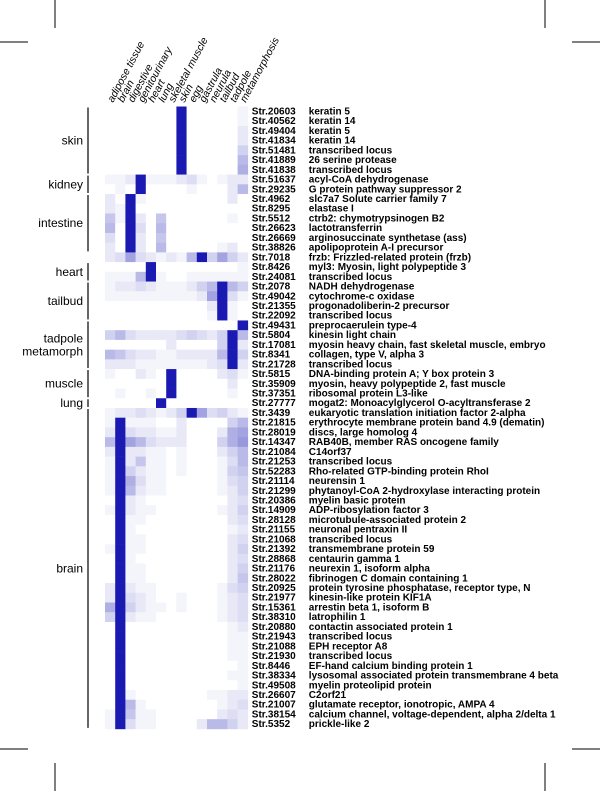  I want to click on row-gene-name: myl3: Myosin, light polypeptide 3, so click(388, 267).